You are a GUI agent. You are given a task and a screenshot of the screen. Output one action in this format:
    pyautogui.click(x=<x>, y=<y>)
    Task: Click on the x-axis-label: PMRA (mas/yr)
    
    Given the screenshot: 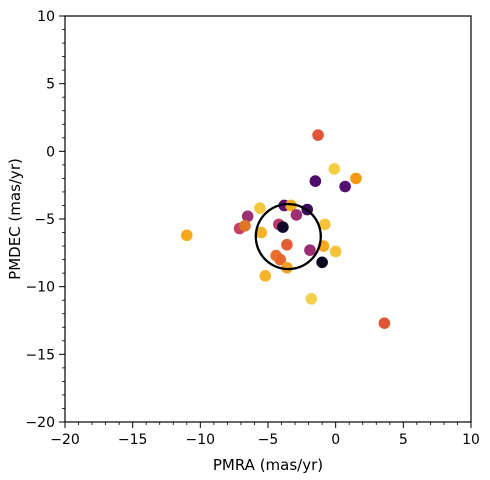 What is the action you would take?
    pyautogui.click(x=268, y=465)
    